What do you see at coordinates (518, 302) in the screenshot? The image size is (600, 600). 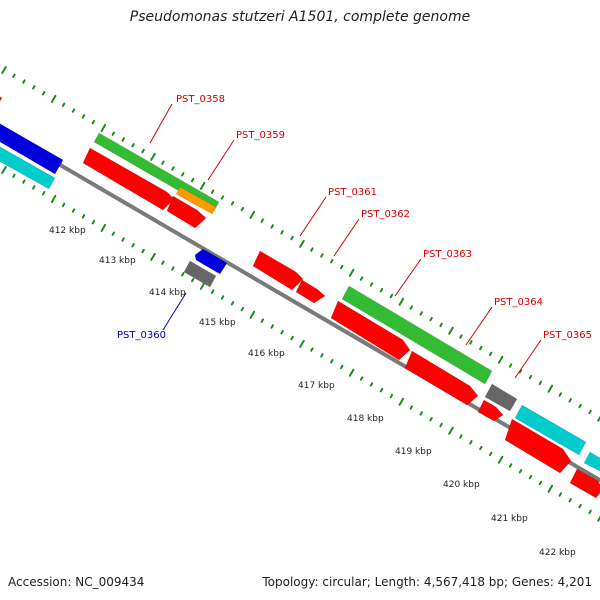 I see `gene-label-pst0364: PST_0364` at bounding box center [518, 302].